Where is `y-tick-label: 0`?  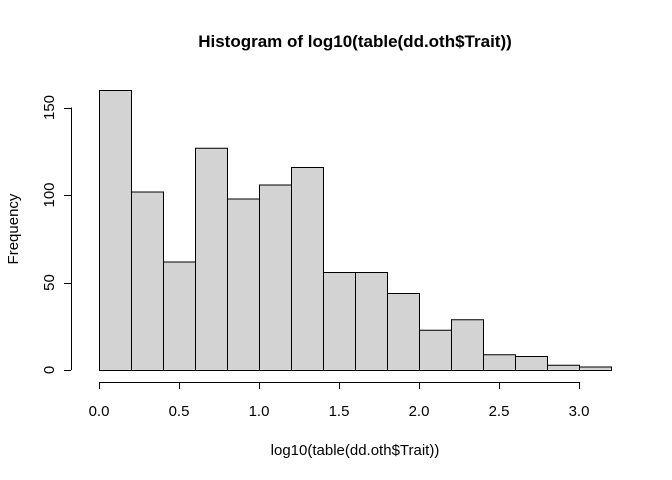 y-tick-label: 0 is located at coordinates (49, 370).